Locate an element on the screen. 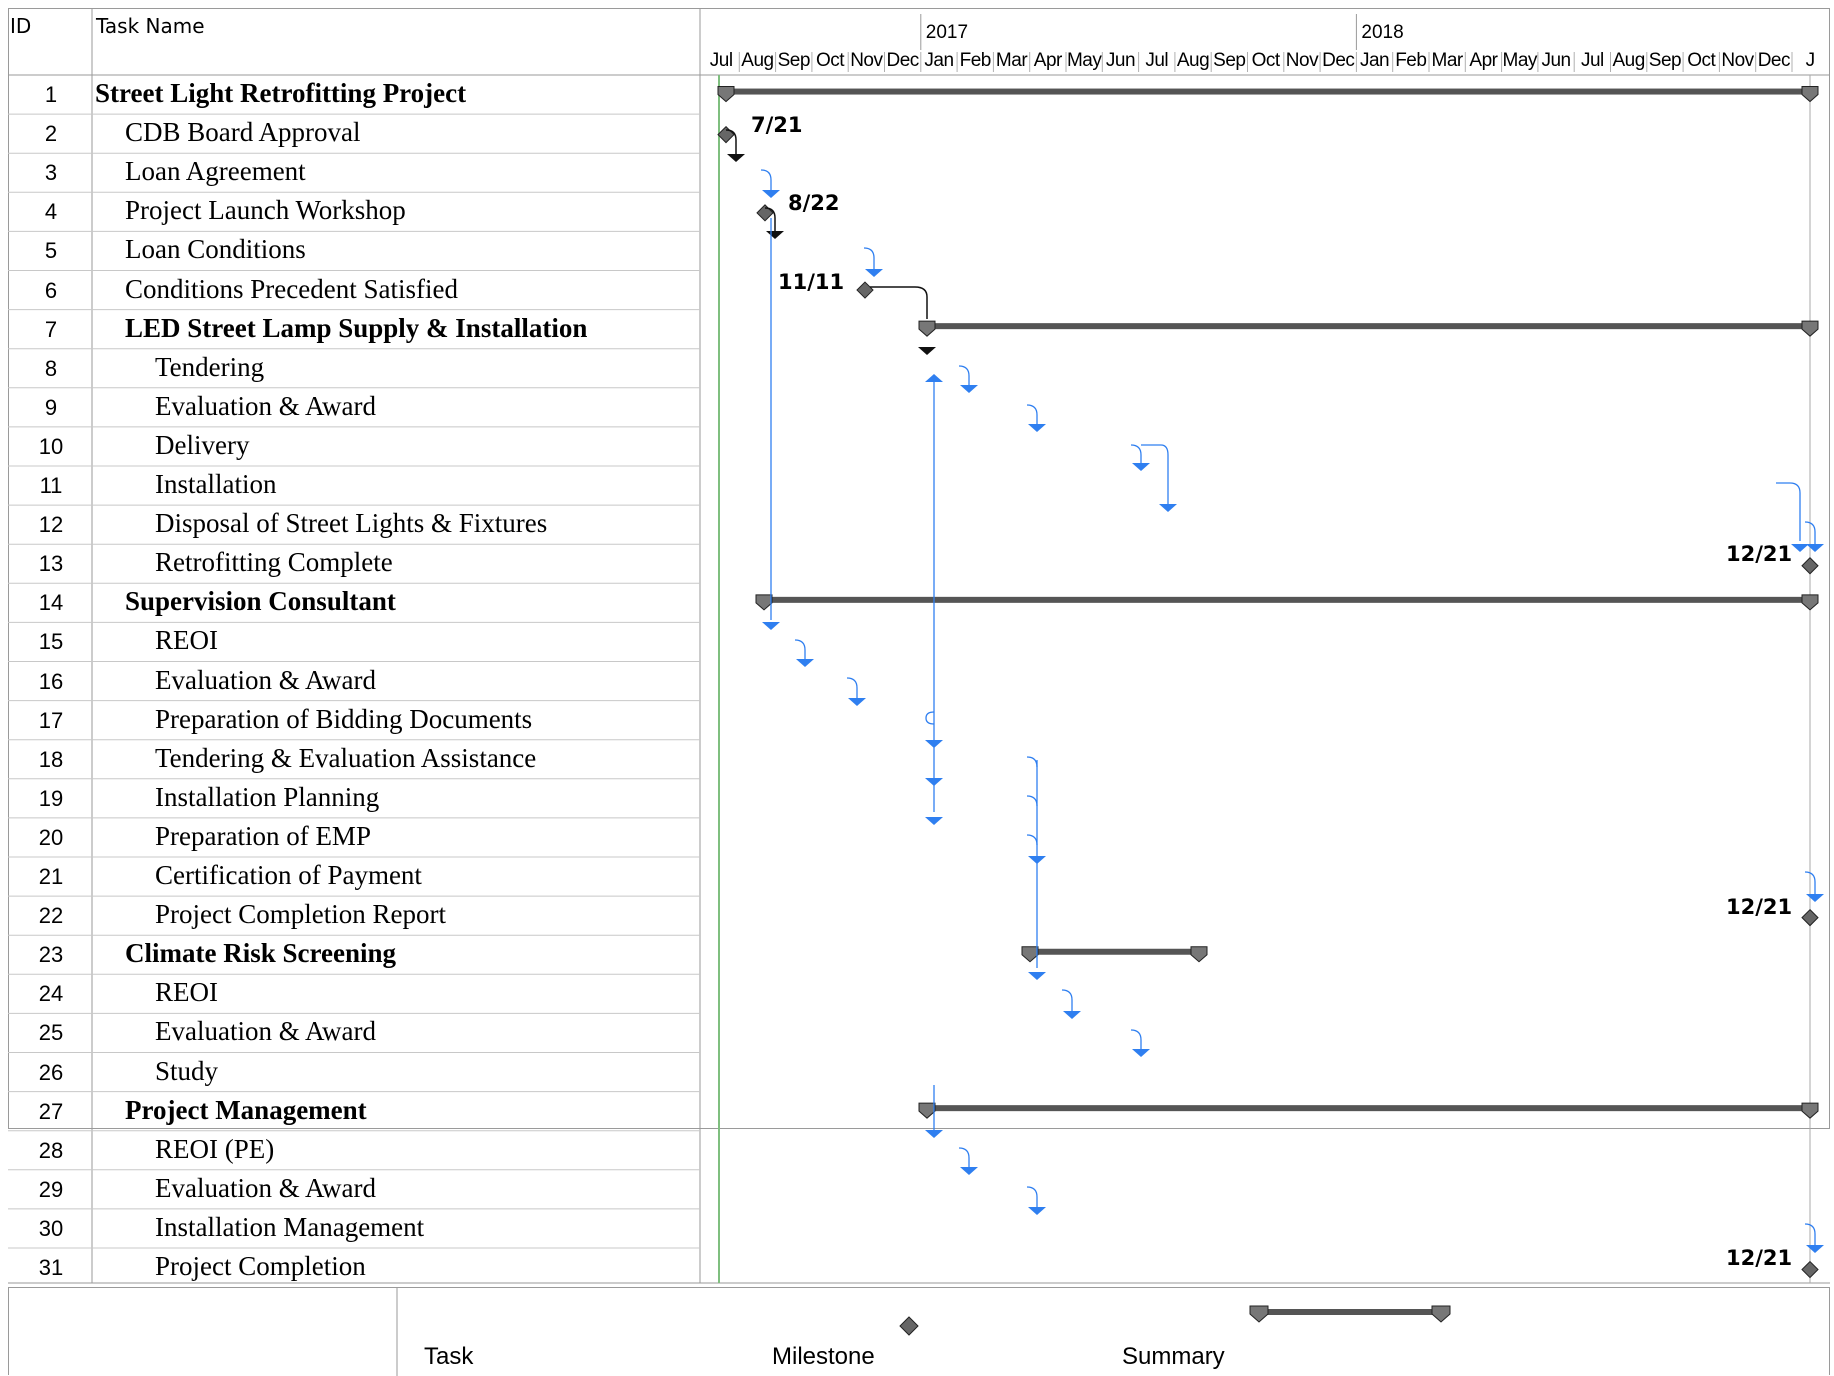 The width and height of the screenshot is (1834, 1376). task-id-cell: 12 is located at coordinates (51, 525).